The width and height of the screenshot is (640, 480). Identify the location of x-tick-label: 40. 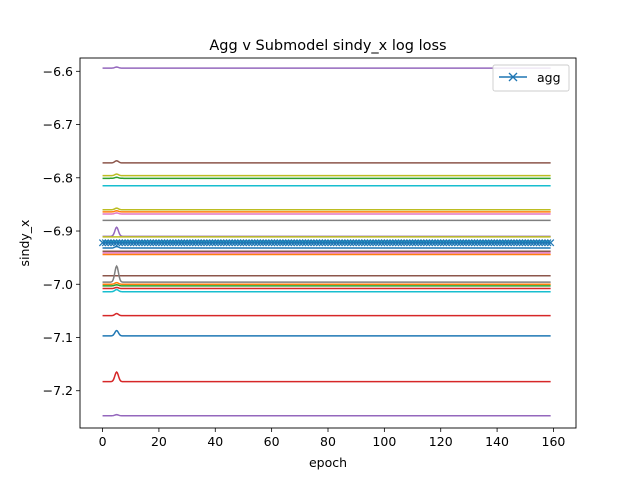
(215, 441).